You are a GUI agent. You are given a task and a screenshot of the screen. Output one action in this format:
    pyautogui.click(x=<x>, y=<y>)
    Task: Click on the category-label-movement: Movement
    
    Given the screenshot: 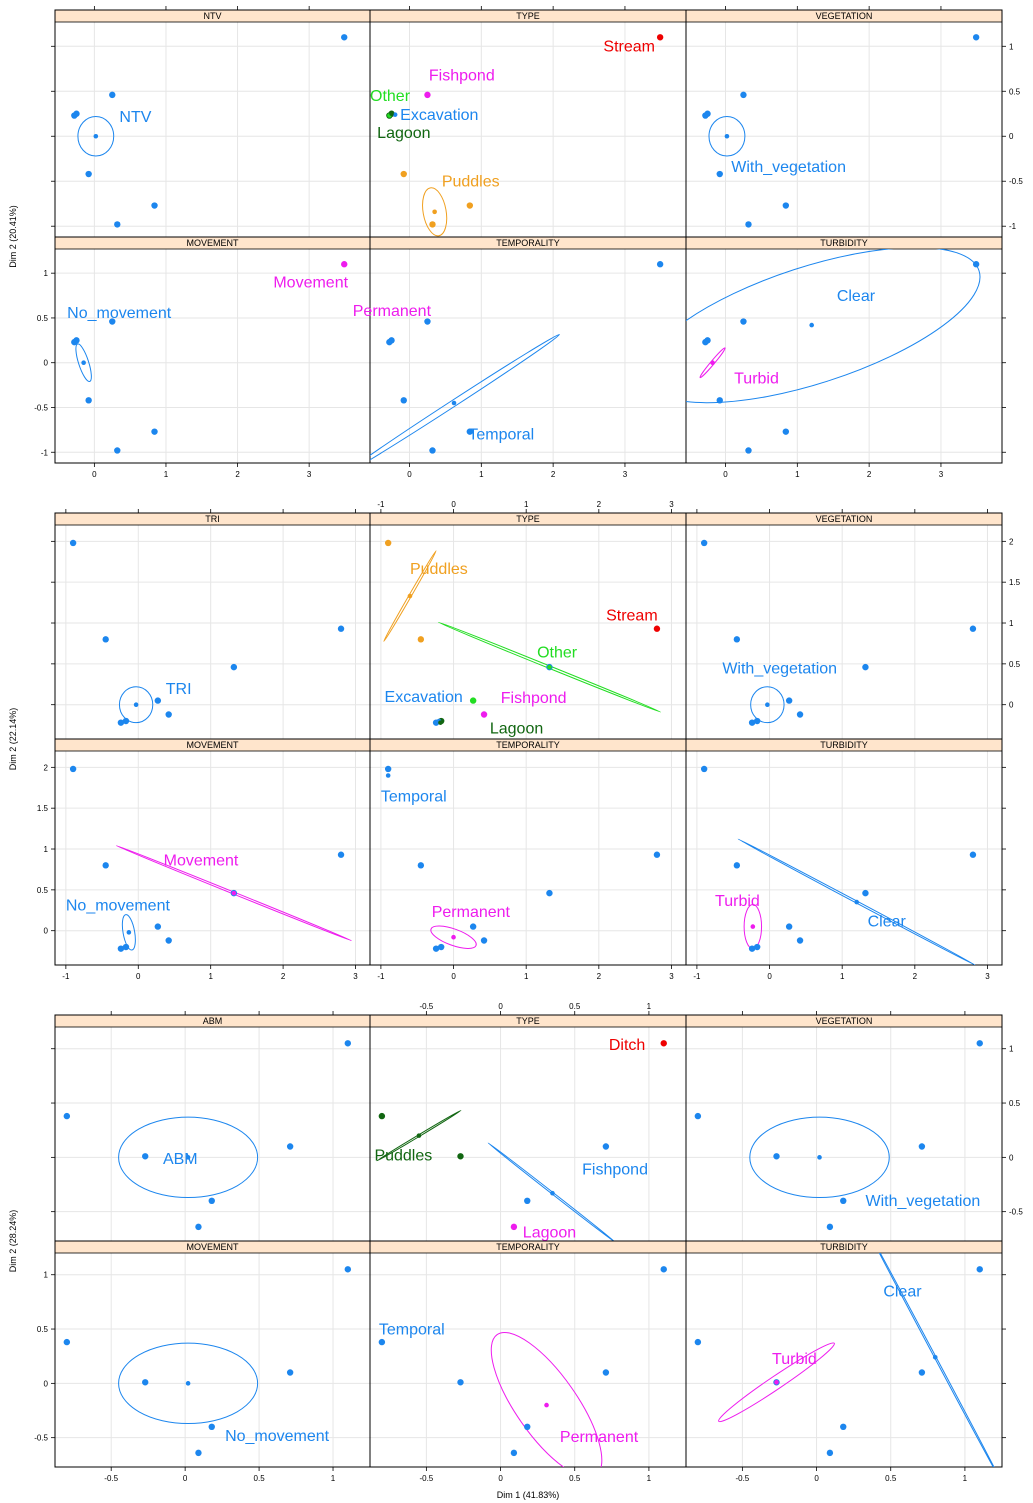 What is the action you would take?
    pyautogui.click(x=310, y=283)
    